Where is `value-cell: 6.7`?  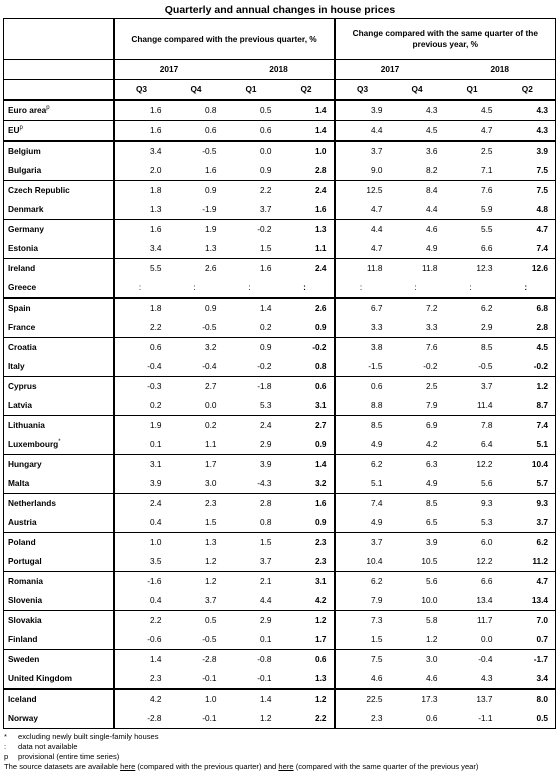 value-cell: 6.7 is located at coordinates (362, 307).